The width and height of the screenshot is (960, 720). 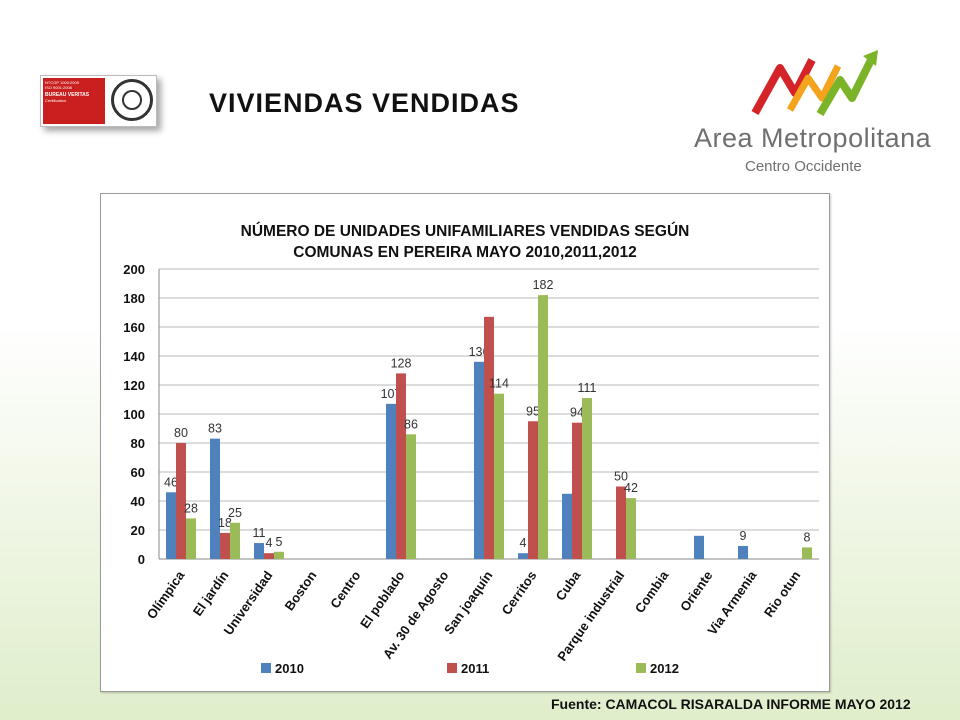 What do you see at coordinates (782, 594) in the screenshot?
I see `x-tick-label: Rio otun` at bounding box center [782, 594].